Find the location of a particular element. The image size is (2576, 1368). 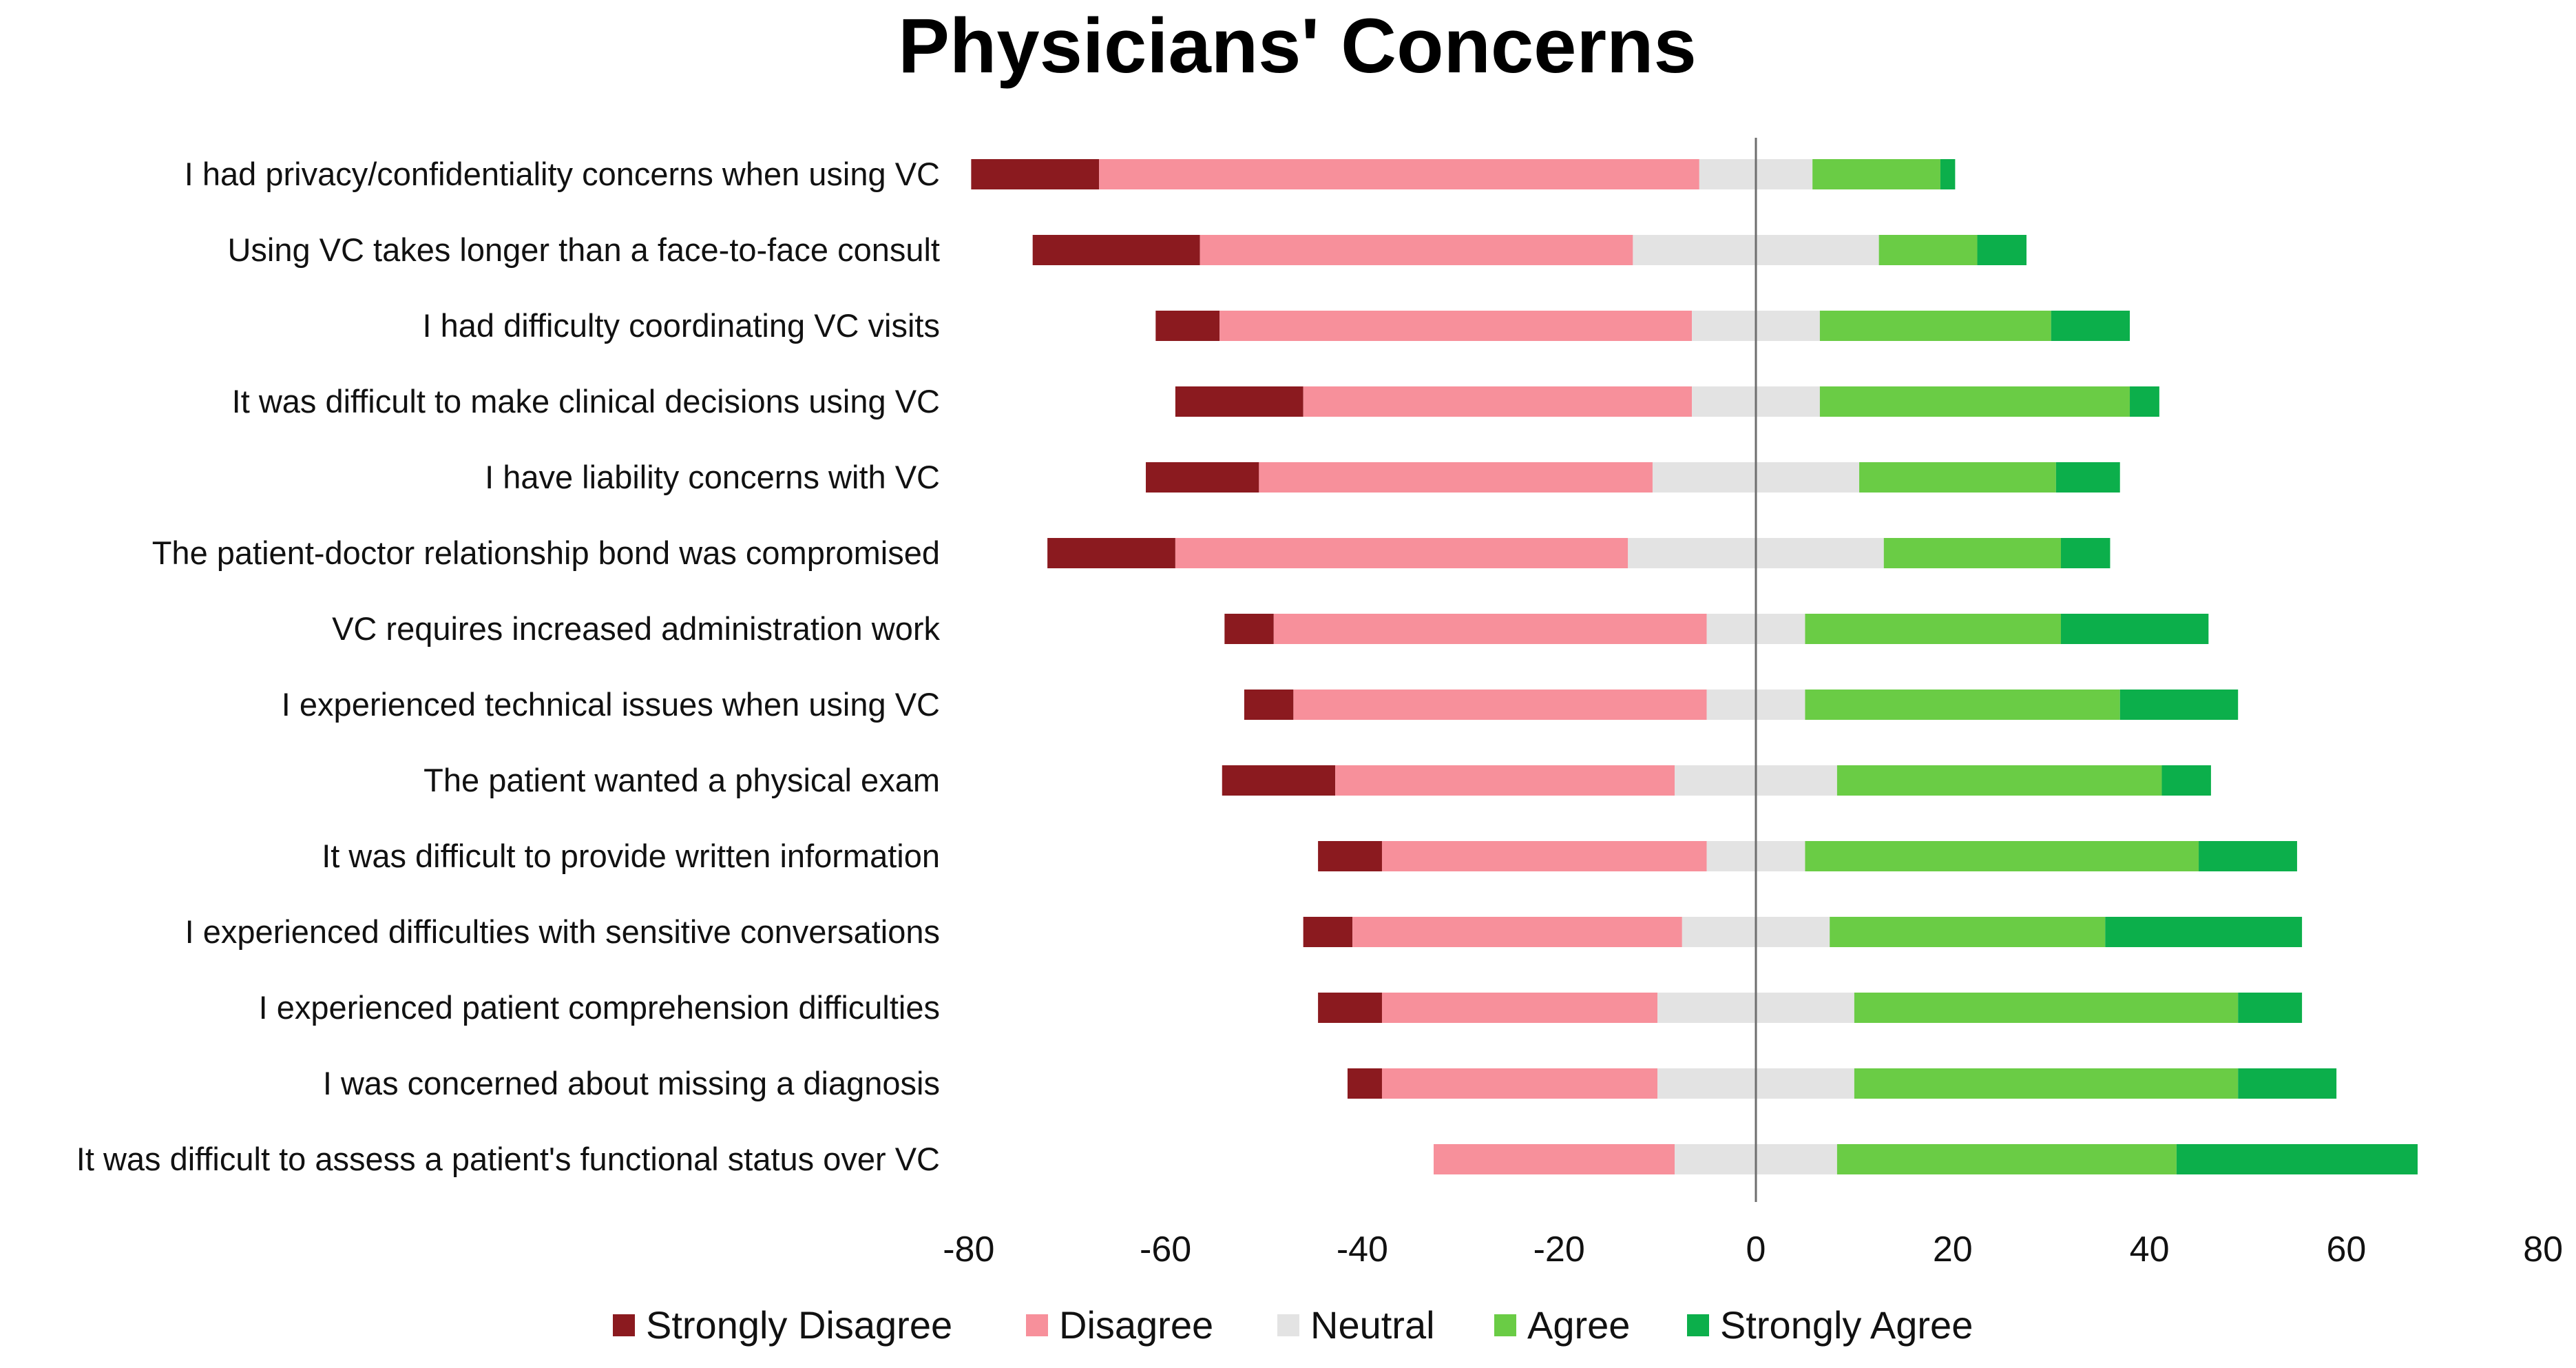

chart-title: Physicians' Concerns is located at coordinates (1297, 46).